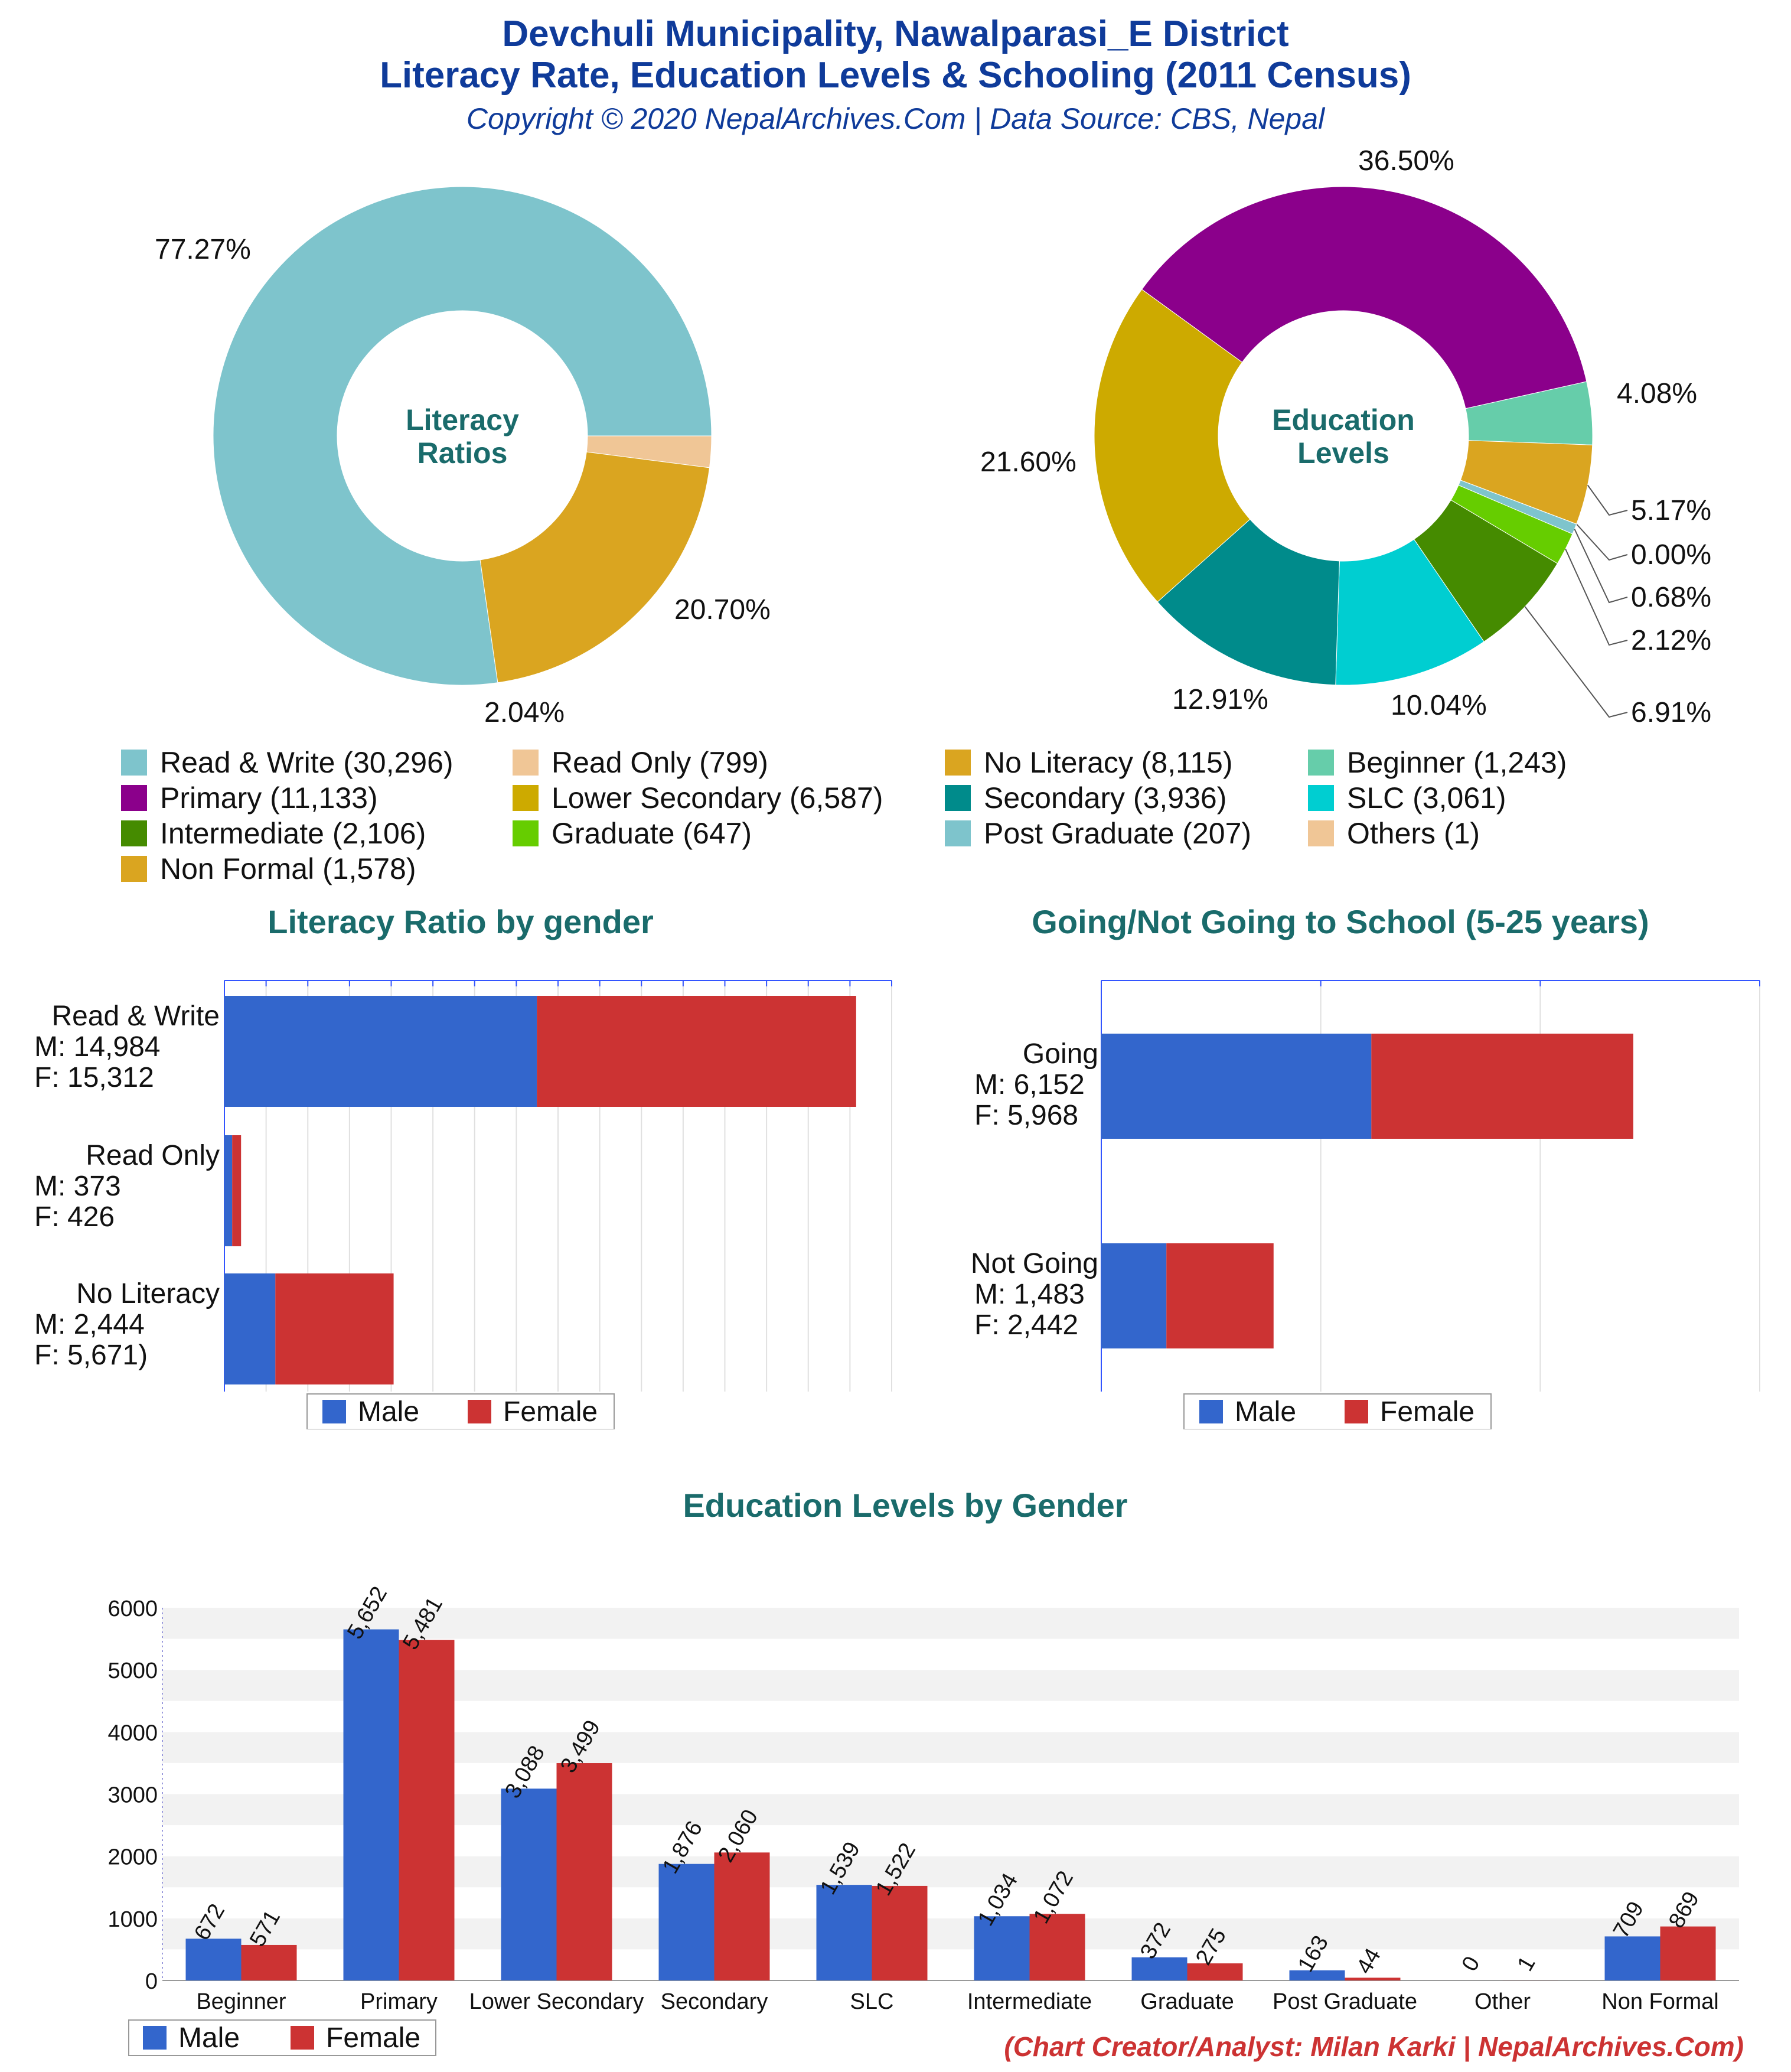 Image resolution: width=1791 pixels, height=2072 pixels. What do you see at coordinates (153, 1155) in the screenshot?
I see `literacy-gender-category-label-read-only-0: Read Only` at bounding box center [153, 1155].